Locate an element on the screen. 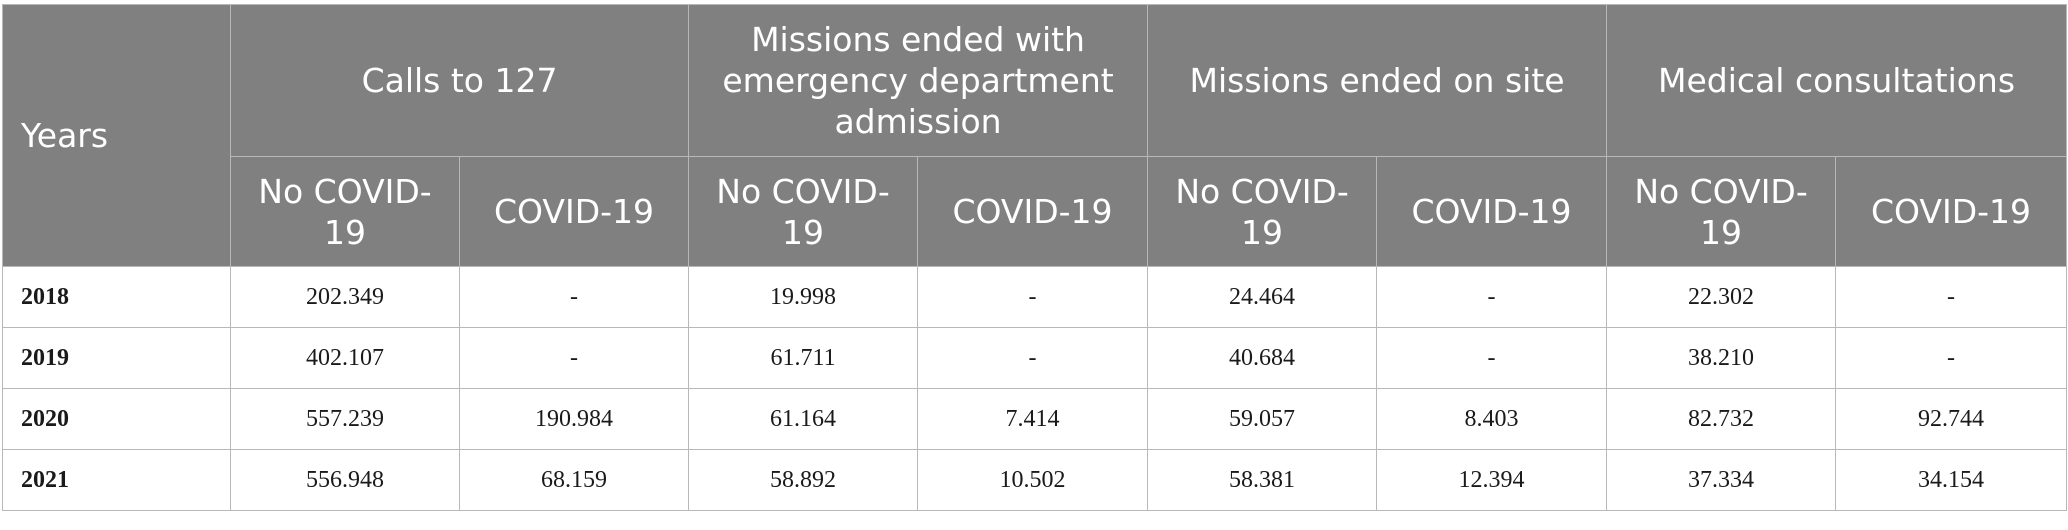  group-header-calls: Calls to 127 is located at coordinates (459, 80).